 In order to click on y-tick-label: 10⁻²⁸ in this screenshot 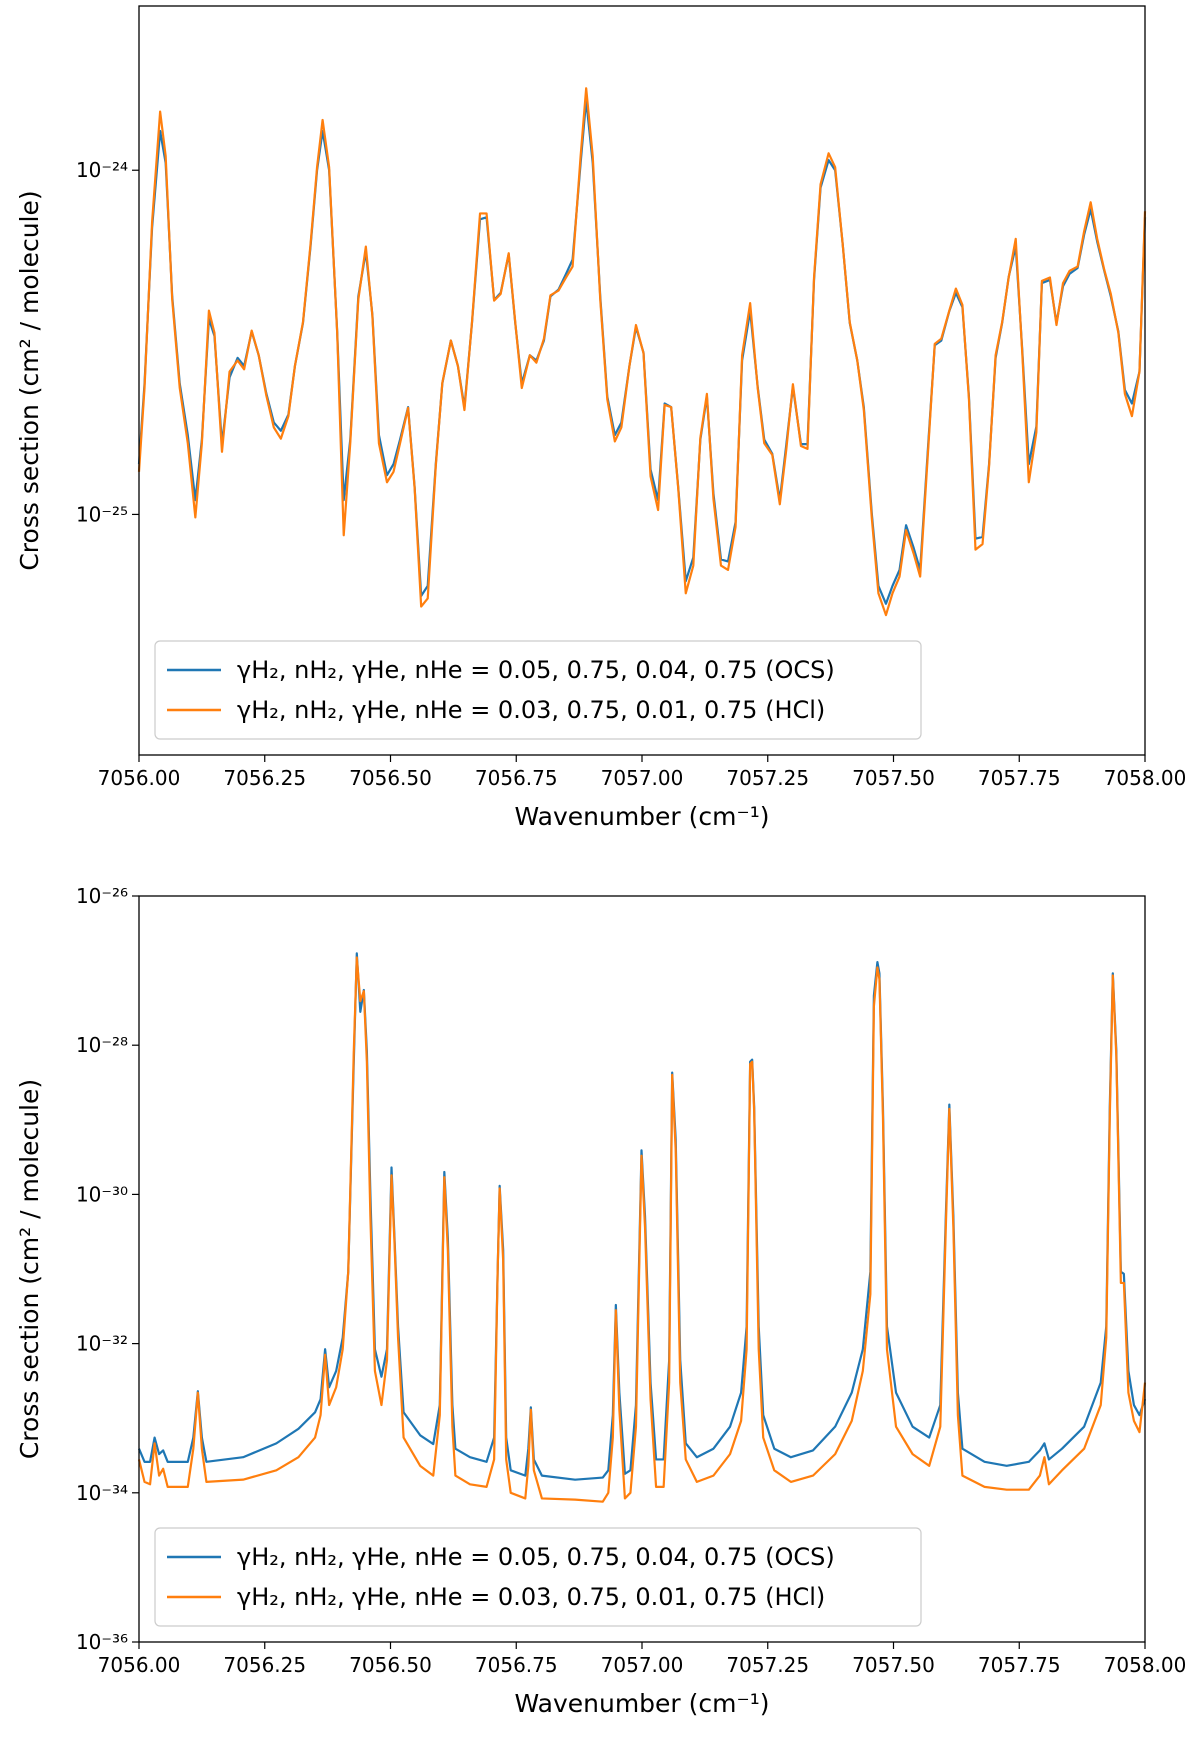, I will do `click(102, 1045)`.